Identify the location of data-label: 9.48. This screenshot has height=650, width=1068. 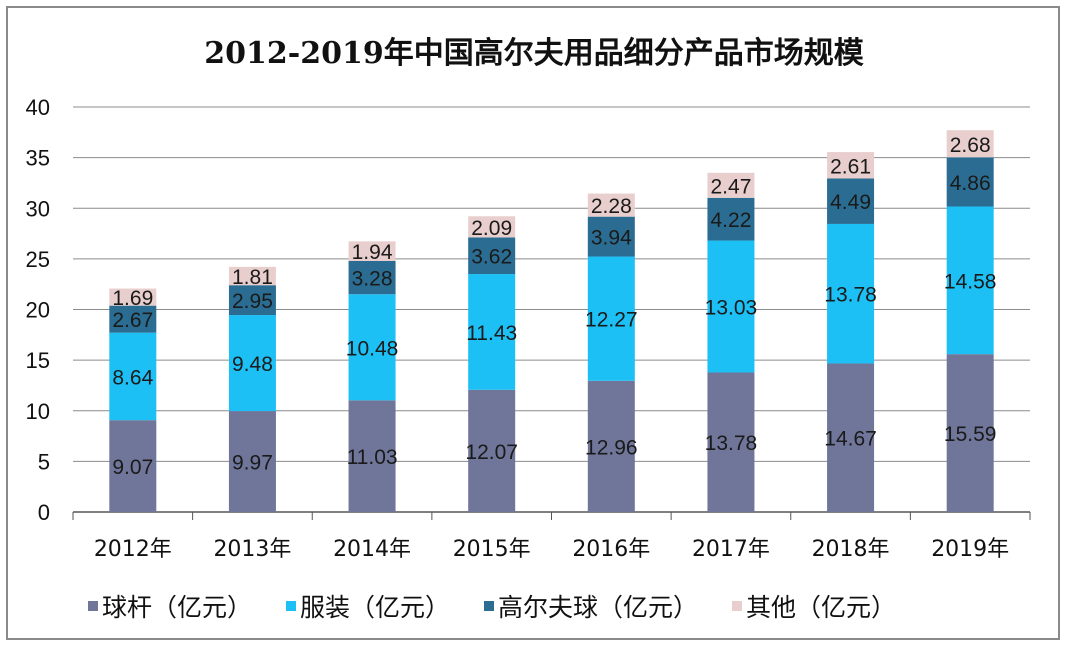
(252, 364).